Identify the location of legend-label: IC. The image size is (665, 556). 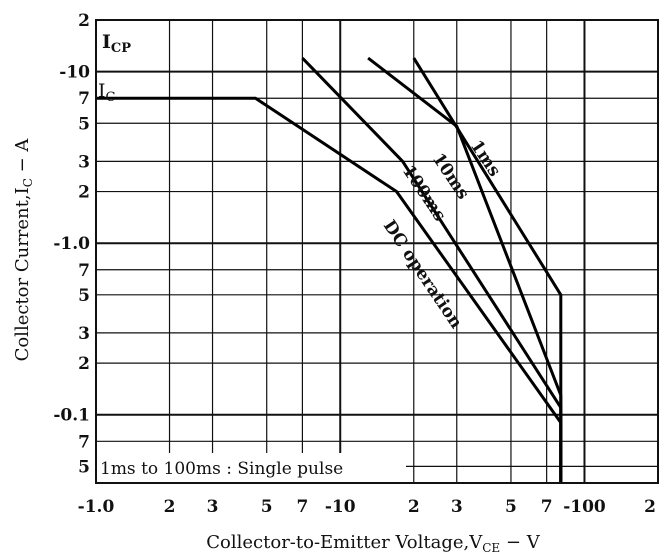
(107, 92).